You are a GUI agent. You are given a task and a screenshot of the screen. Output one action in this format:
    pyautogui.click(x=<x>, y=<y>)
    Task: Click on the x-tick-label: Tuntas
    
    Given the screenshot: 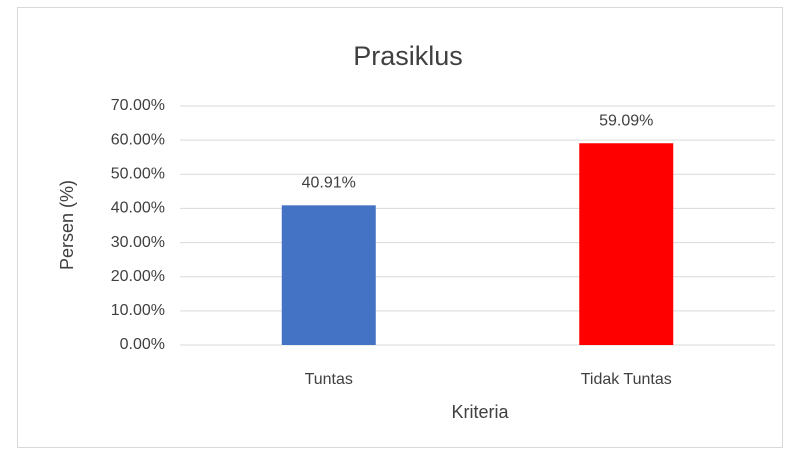 What is the action you would take?
    pyautogui.click(x=329, y=379)
    